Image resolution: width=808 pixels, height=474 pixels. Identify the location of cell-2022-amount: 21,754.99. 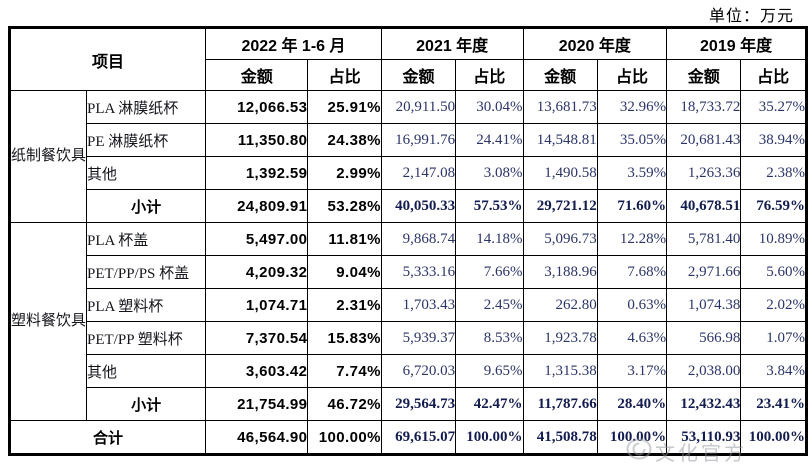
(257, 404).